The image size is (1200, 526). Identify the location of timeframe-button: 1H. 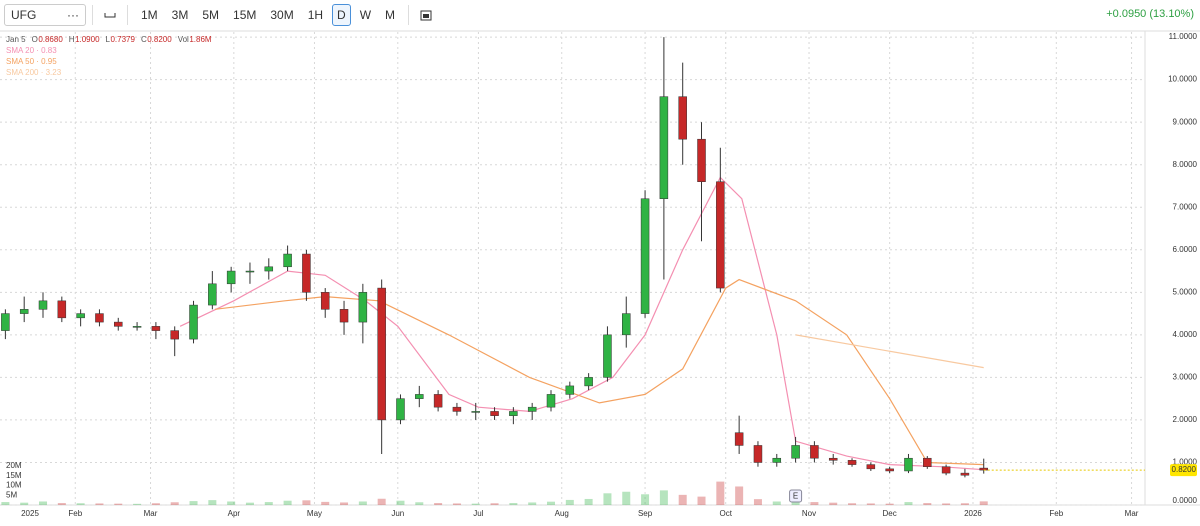
(315, 15).